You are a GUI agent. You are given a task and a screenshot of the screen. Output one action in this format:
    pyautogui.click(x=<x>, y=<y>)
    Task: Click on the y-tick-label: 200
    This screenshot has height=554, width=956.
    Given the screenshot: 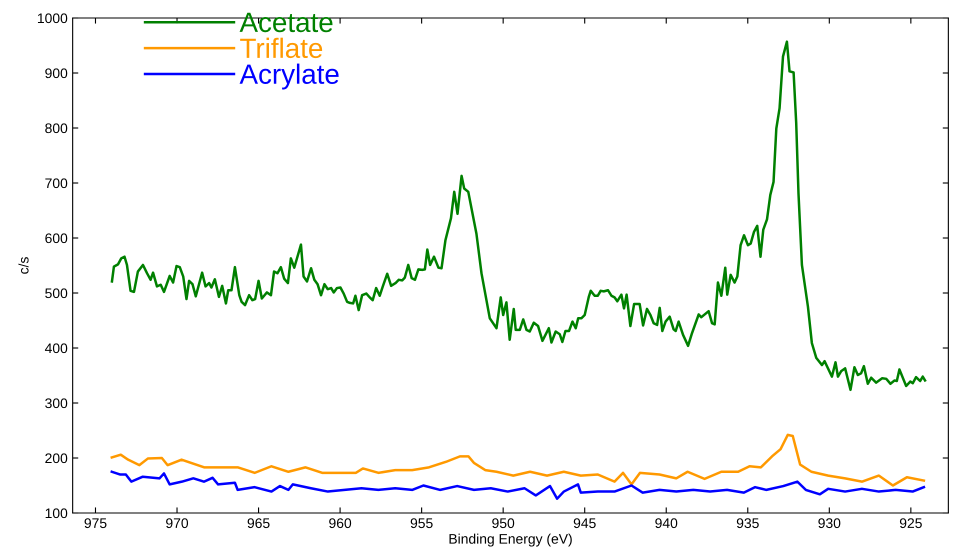 What is the action you would take?
    pyautogui.click(x=56, y=458)
    